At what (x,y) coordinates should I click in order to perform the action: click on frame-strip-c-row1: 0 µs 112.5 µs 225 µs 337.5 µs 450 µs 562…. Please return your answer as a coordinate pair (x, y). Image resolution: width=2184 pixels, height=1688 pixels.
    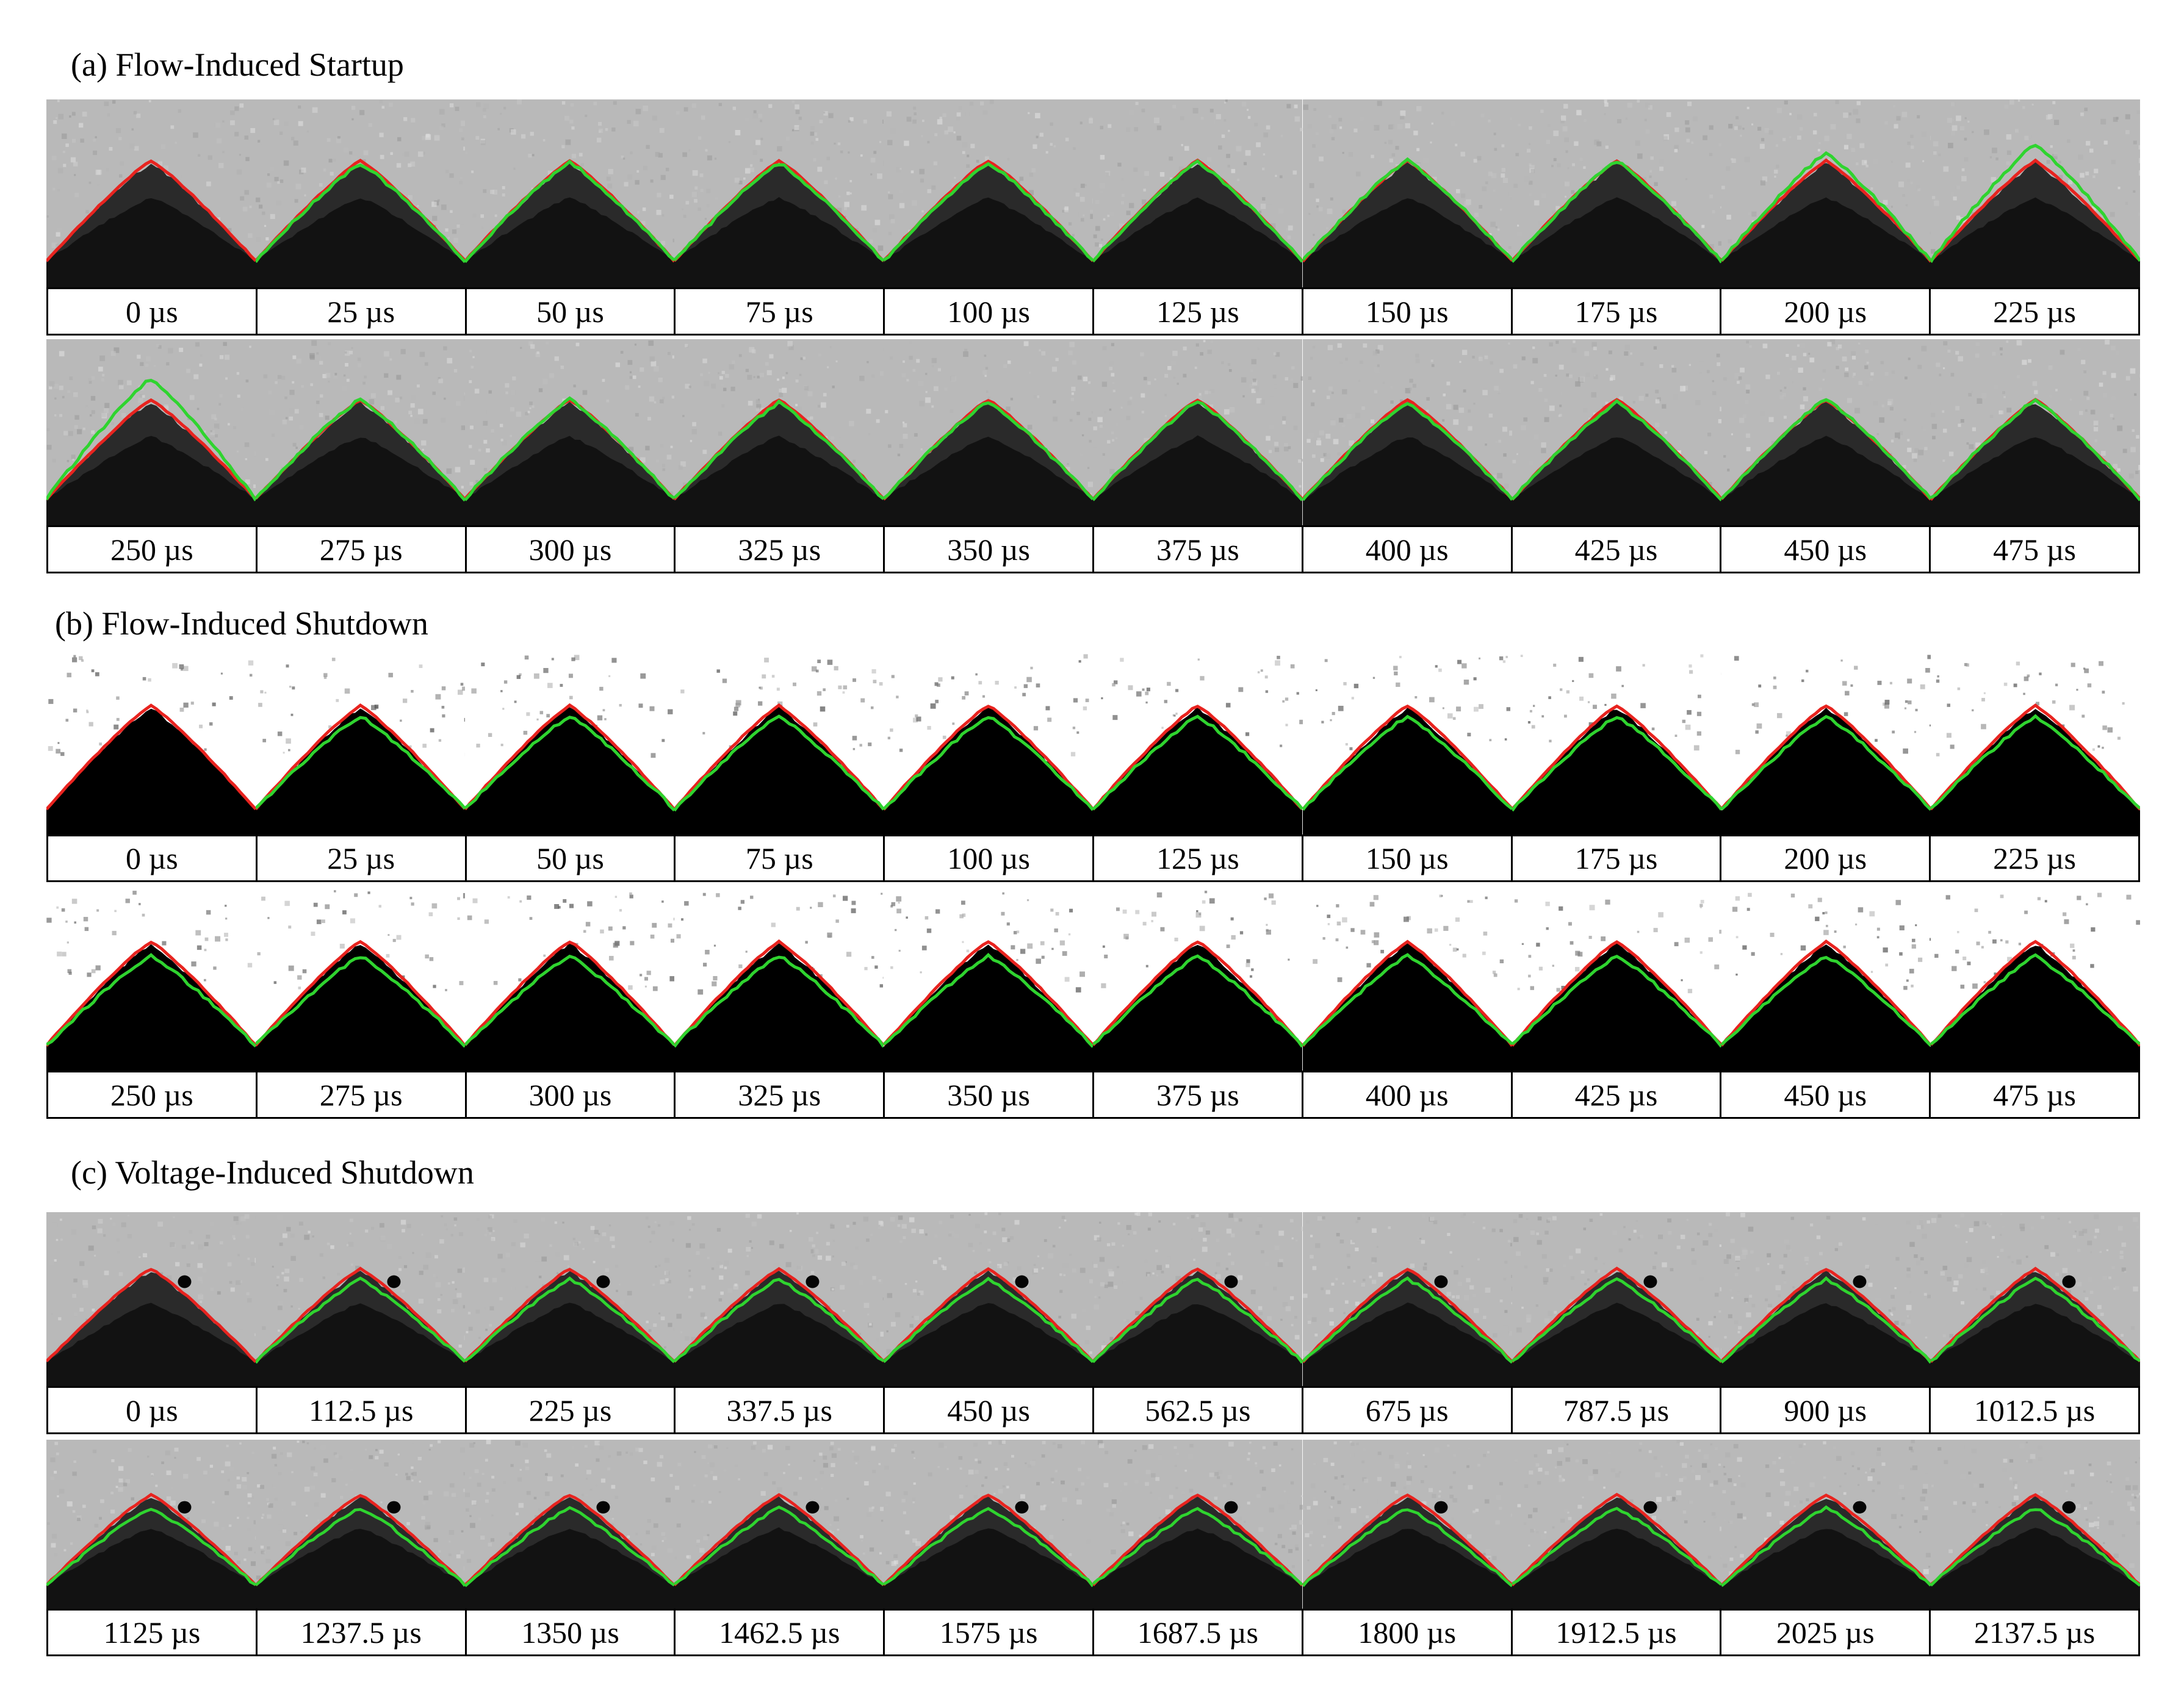
    Looking at the image, I should click on (1093, 1323).